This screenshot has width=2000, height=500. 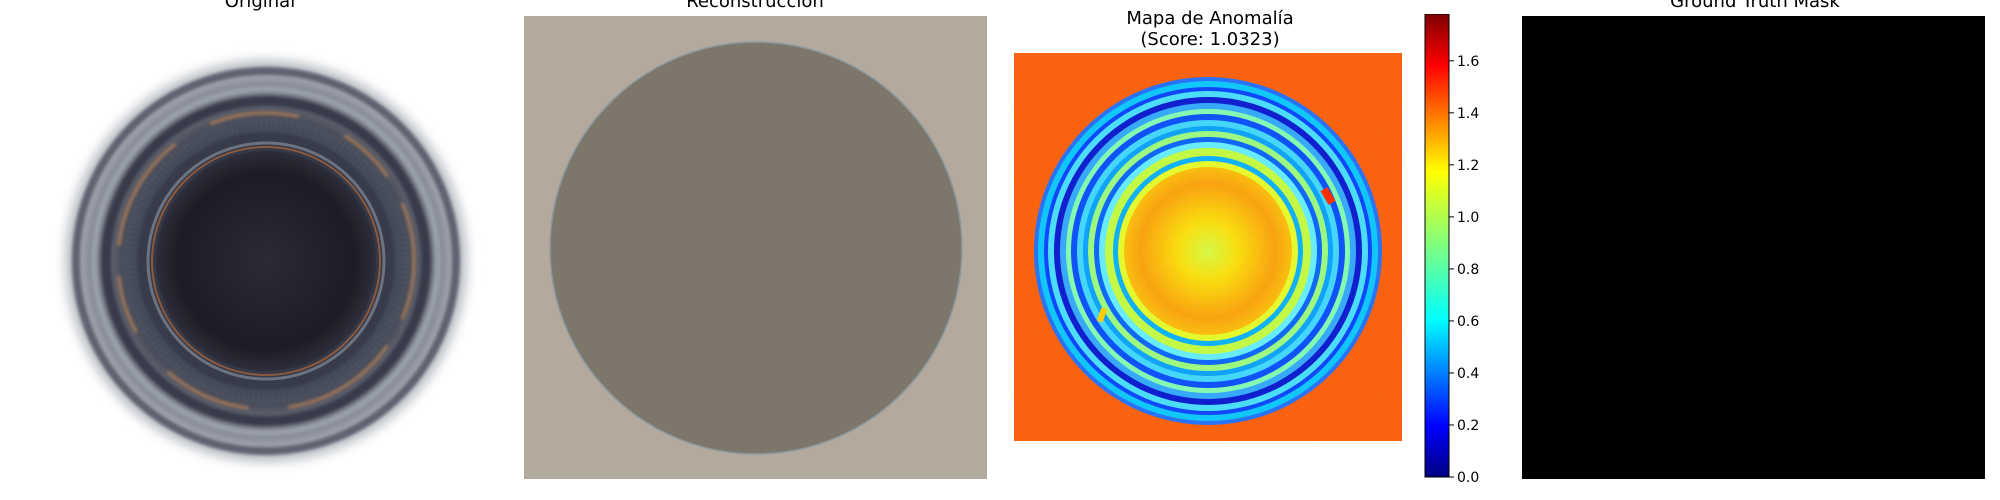 What do you see at coordinates (1755, 6) in the screenshot?
I see `title-ground-truth: Ground Truth Mask` at bounding box center [1755, 6].